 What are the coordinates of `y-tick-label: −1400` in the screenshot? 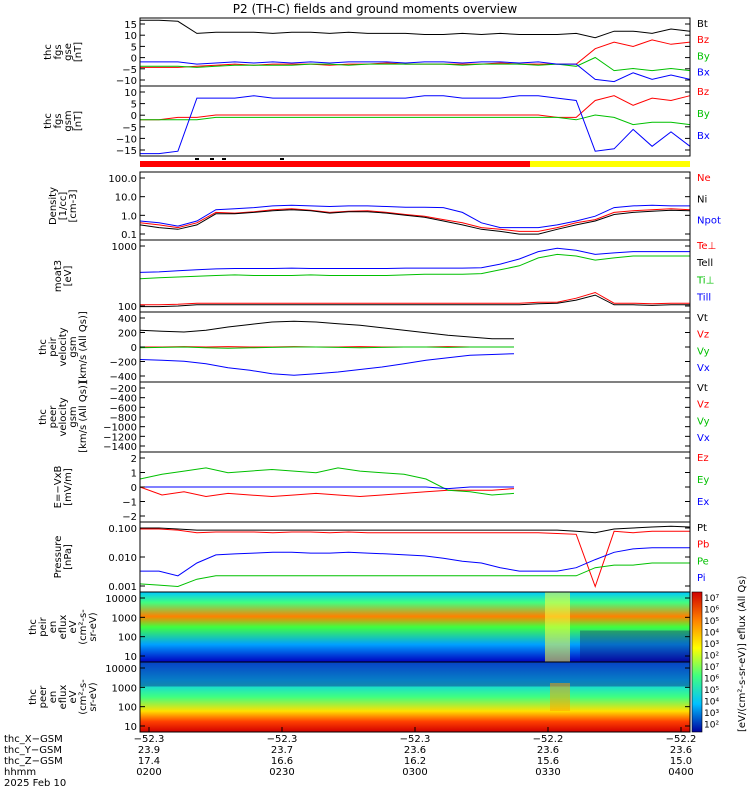 It's located at (120, 447).